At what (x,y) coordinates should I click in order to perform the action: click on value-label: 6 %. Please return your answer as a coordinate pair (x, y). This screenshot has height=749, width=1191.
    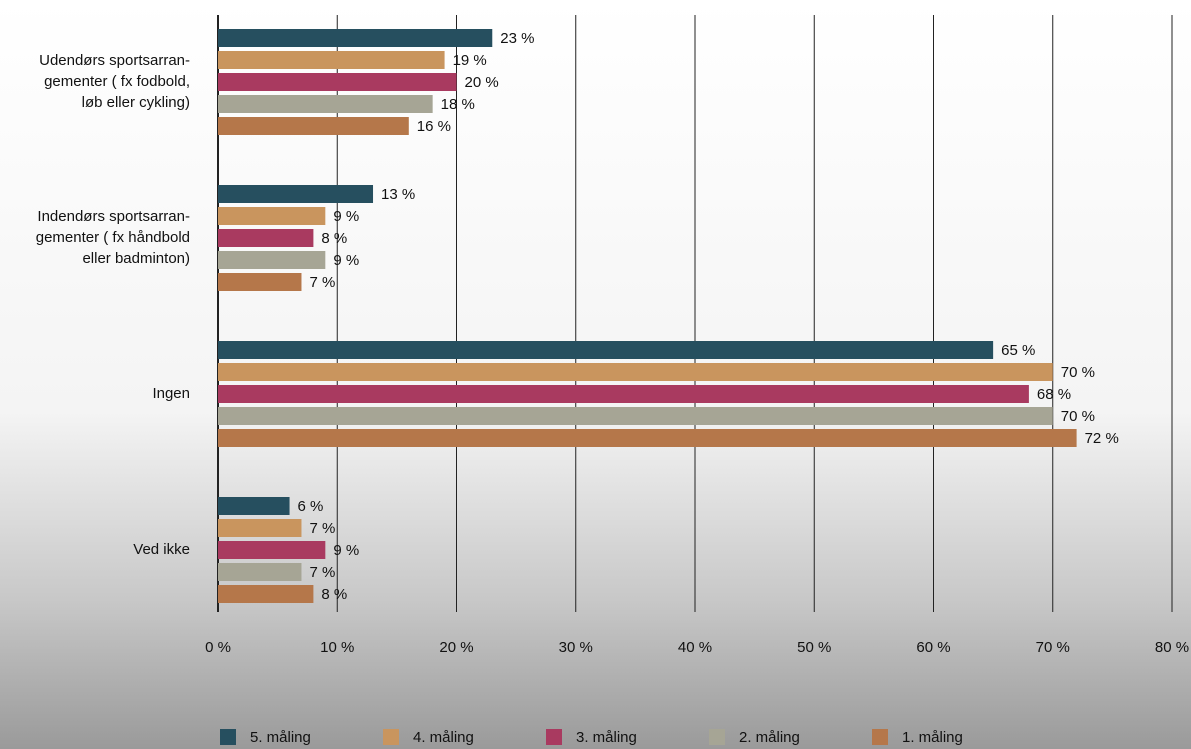
    Looking at the image, I should click on (311, 506).